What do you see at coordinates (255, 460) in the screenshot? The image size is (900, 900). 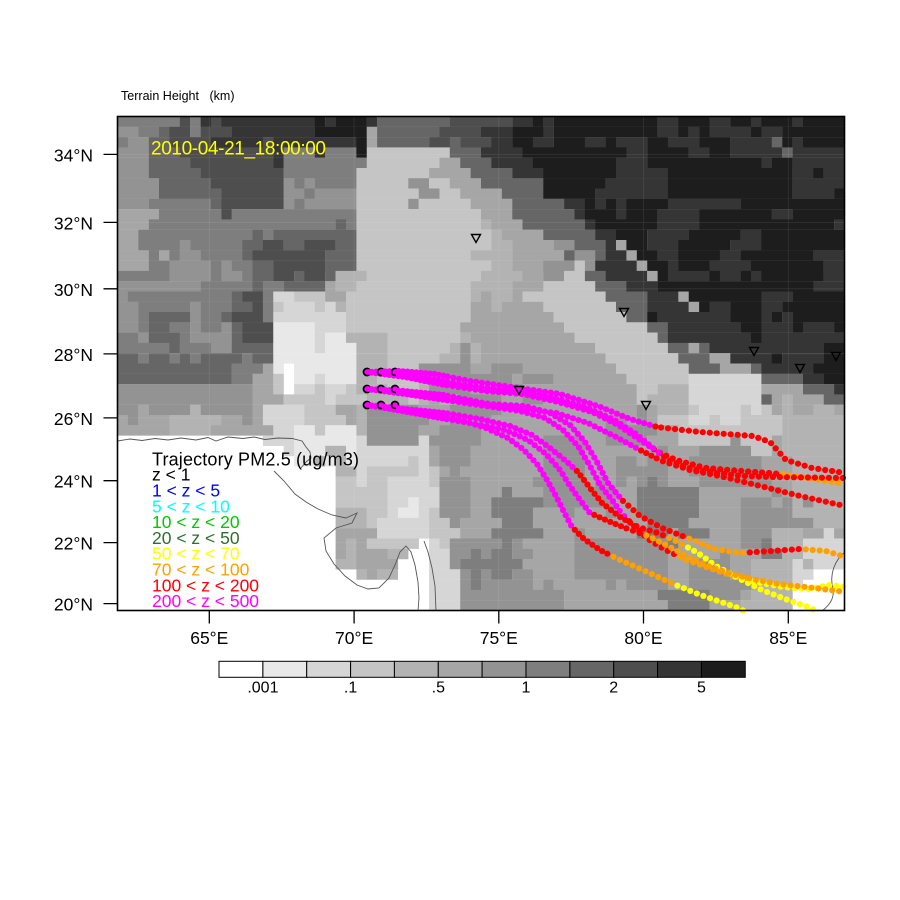 I see `svg-text: Trajectory PM2.5 (ug/m3)` at bounding box center [255, 460].